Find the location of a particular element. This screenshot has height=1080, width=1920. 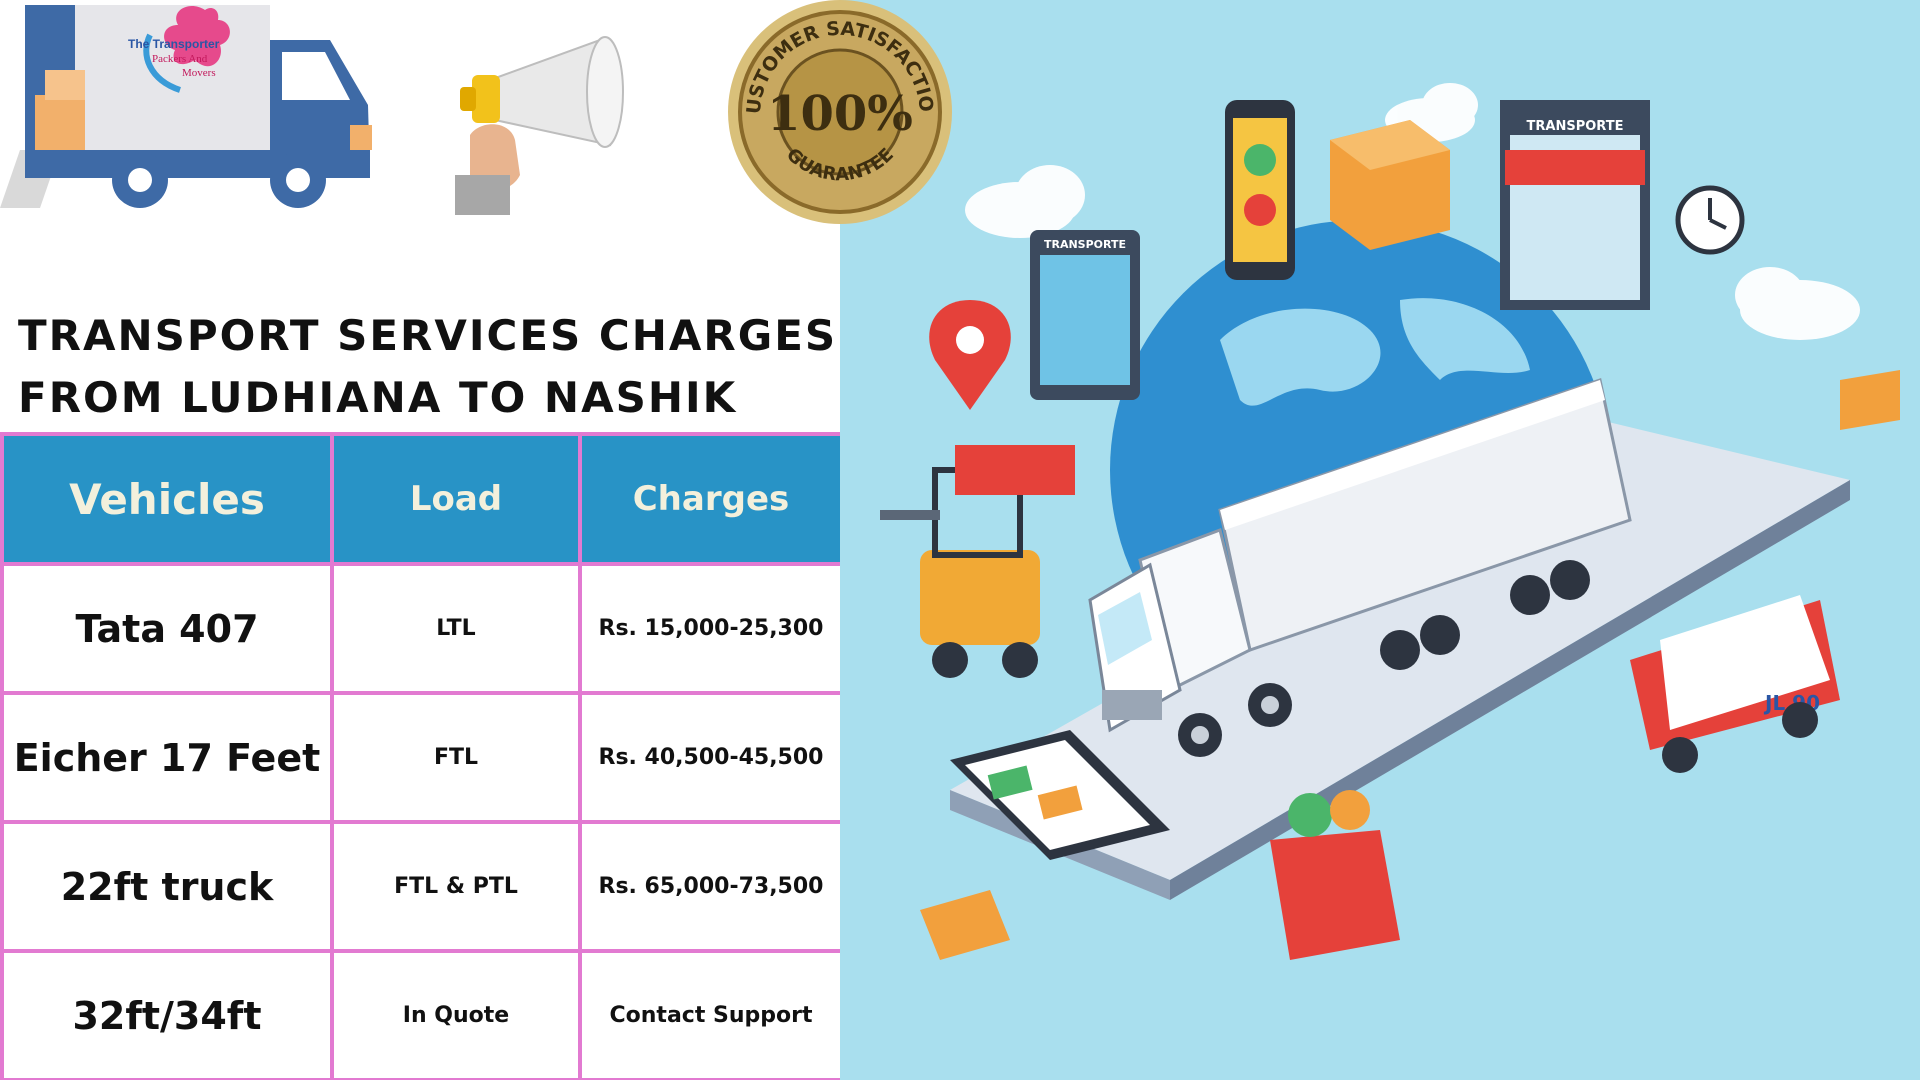

satisfaction-guarantee-seal-icon: CUSTOMER SATISFACTION 100% GUARANTEE is located at coordinates (836, 112).